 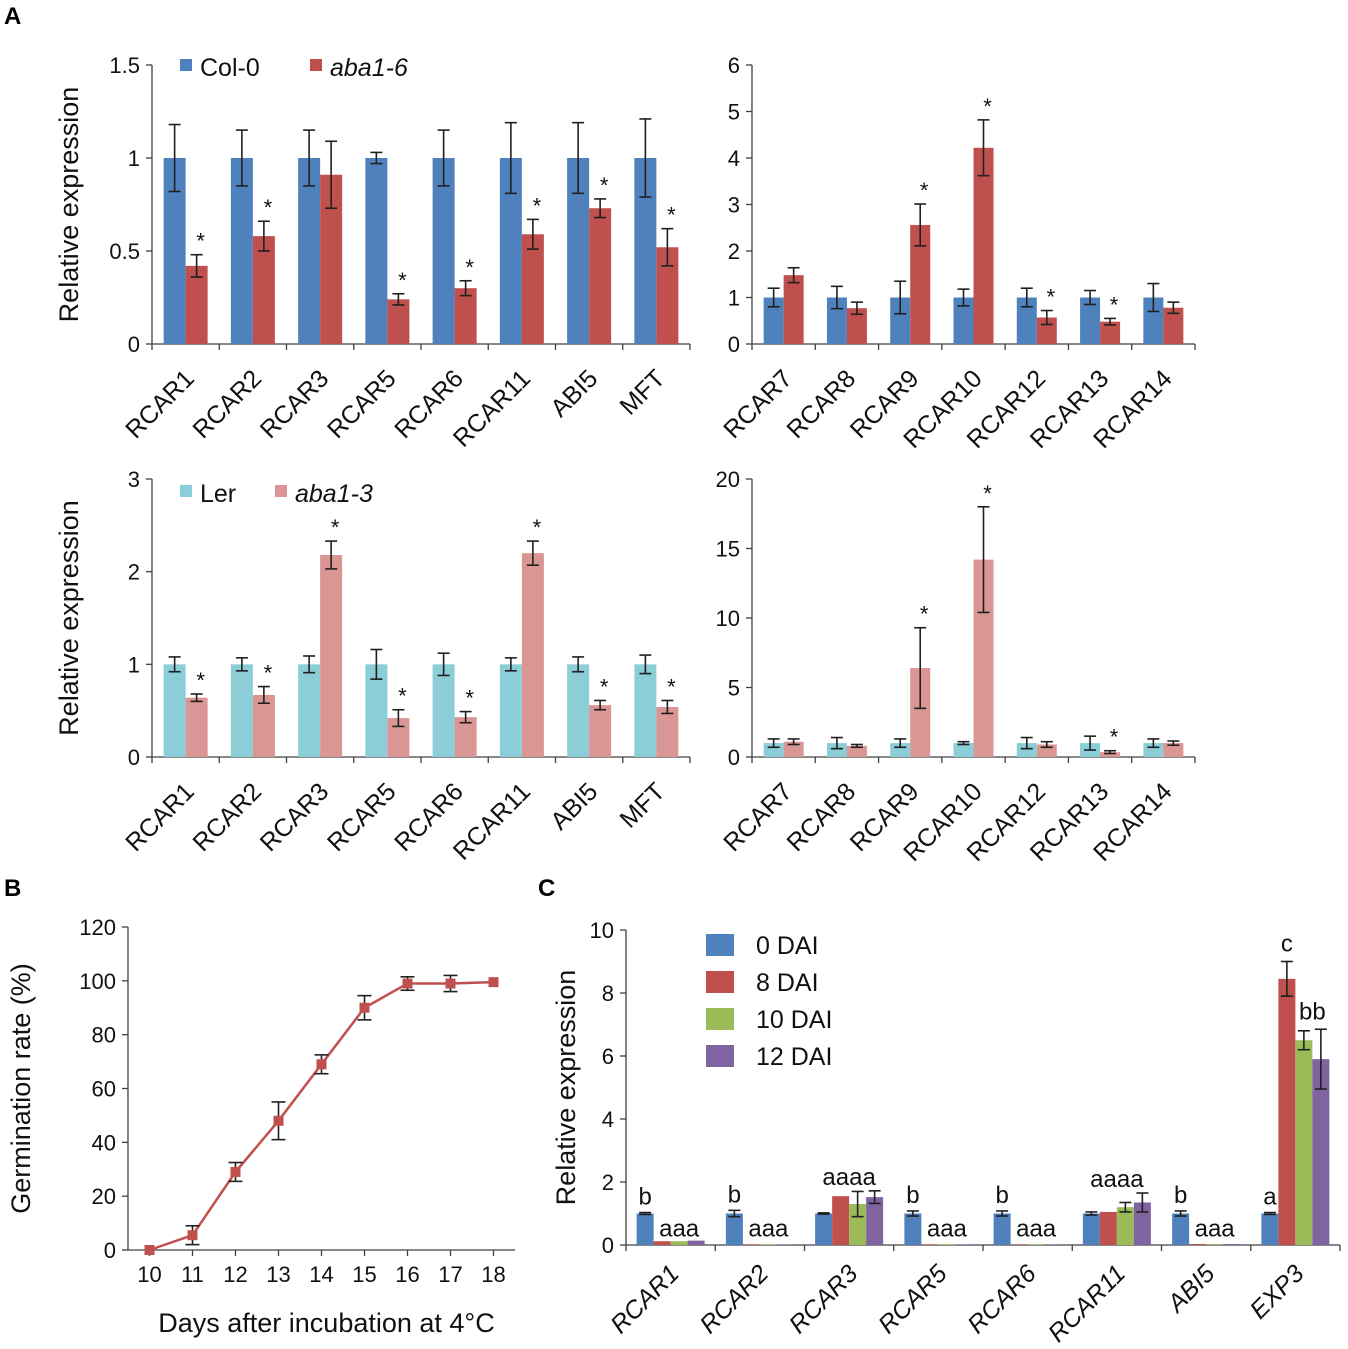 What do you see at coordinates (578, 251) in the screenshot?
I see `bar-Col-0-ABI5` at bounding box center [578, 251].